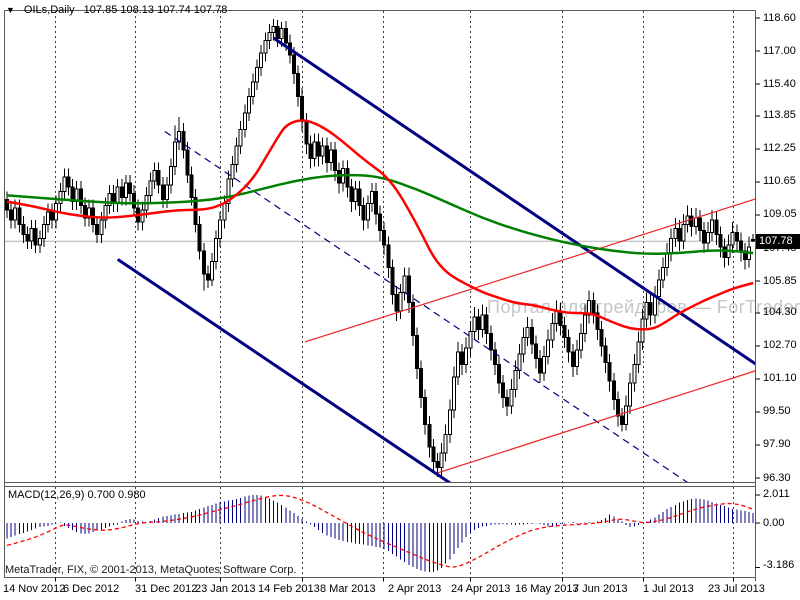  I want to click on macd-indicator-pane, so click(380, 533).